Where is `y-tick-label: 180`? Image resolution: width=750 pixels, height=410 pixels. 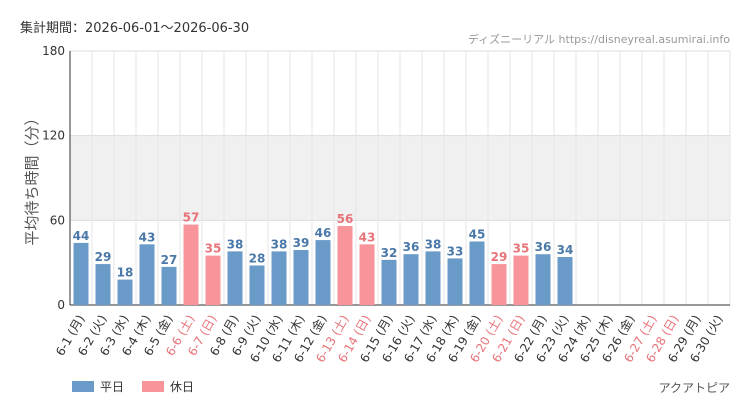
y-tick-label: 180 is located at coordinates (53, 51).